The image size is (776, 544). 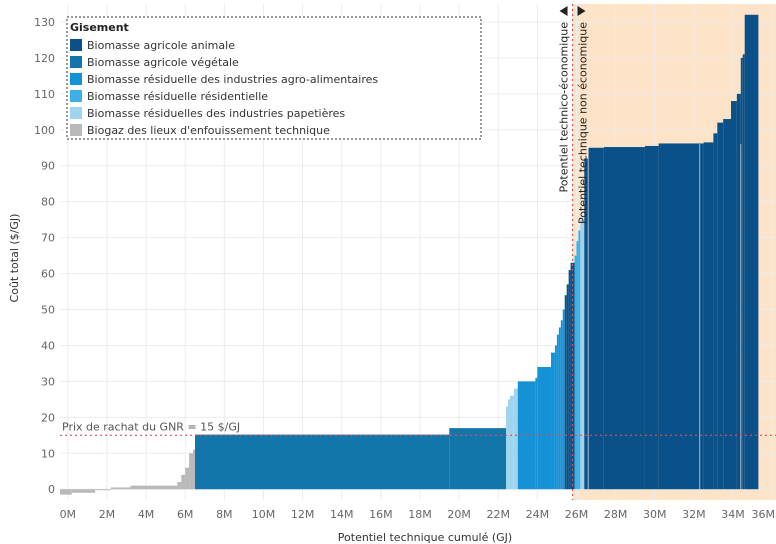 I want to click on arrow-right-icon, so click(x=581, y=11).